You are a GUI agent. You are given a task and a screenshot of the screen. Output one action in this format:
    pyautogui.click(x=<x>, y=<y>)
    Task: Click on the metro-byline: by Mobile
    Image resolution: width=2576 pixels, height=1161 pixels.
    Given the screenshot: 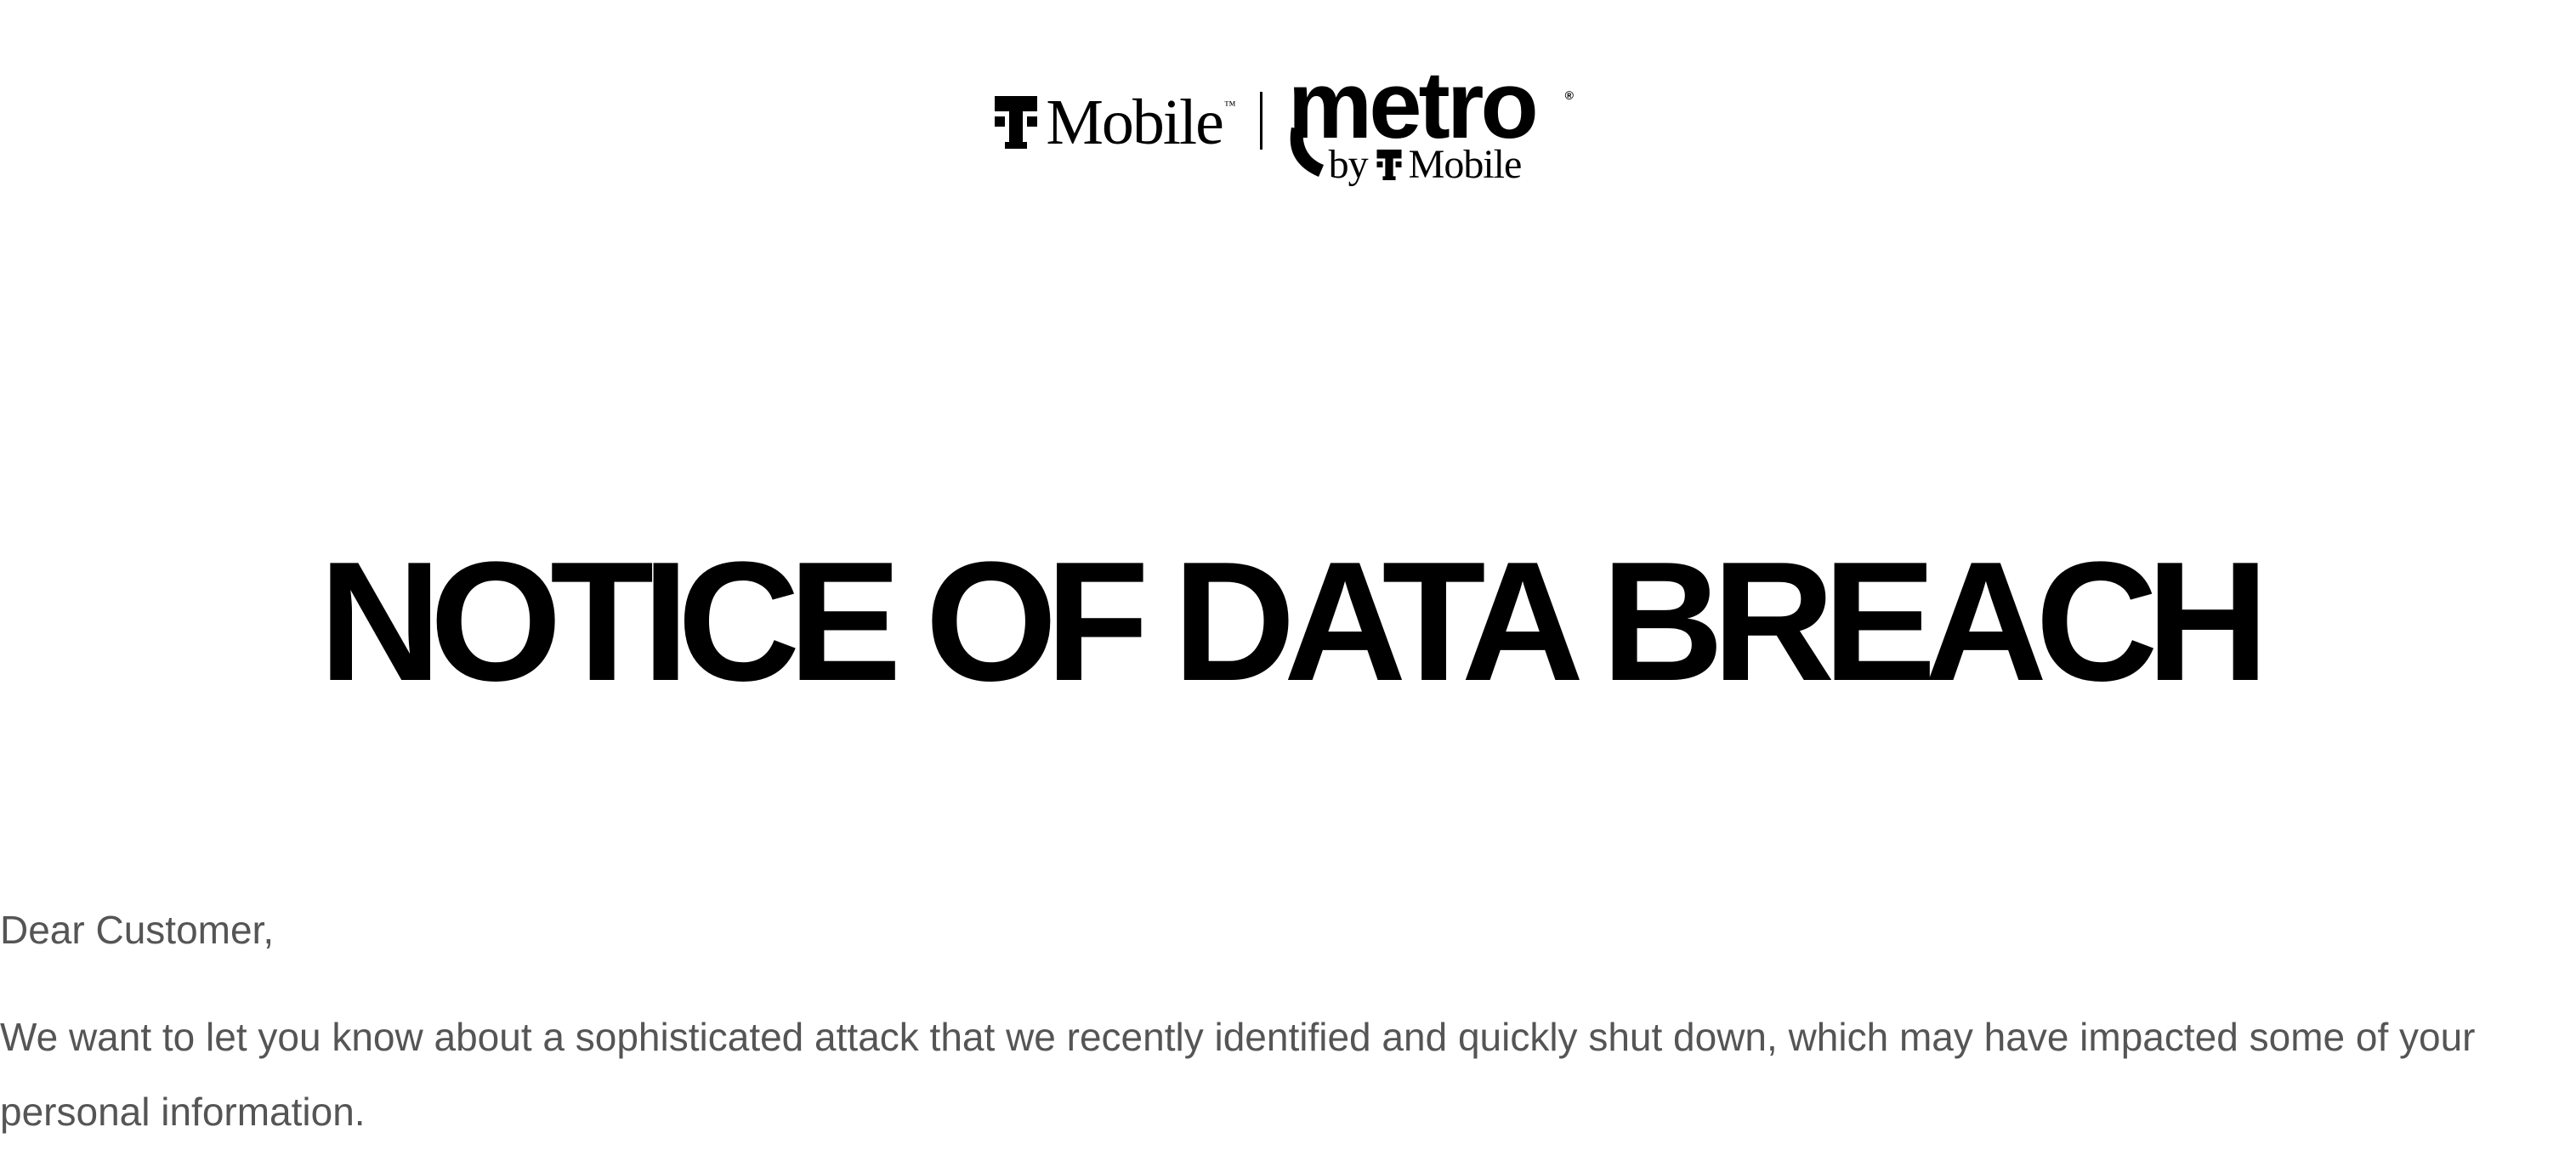 What is the action you would take?
    pyautogui.click(x=1426, y=164)
    